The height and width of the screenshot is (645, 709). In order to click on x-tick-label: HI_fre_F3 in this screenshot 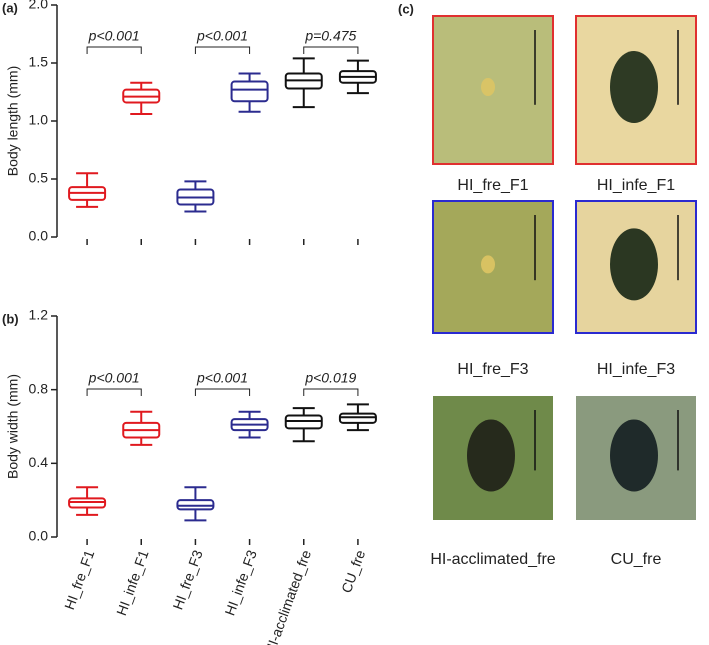, I will do `click(187, 580)`.